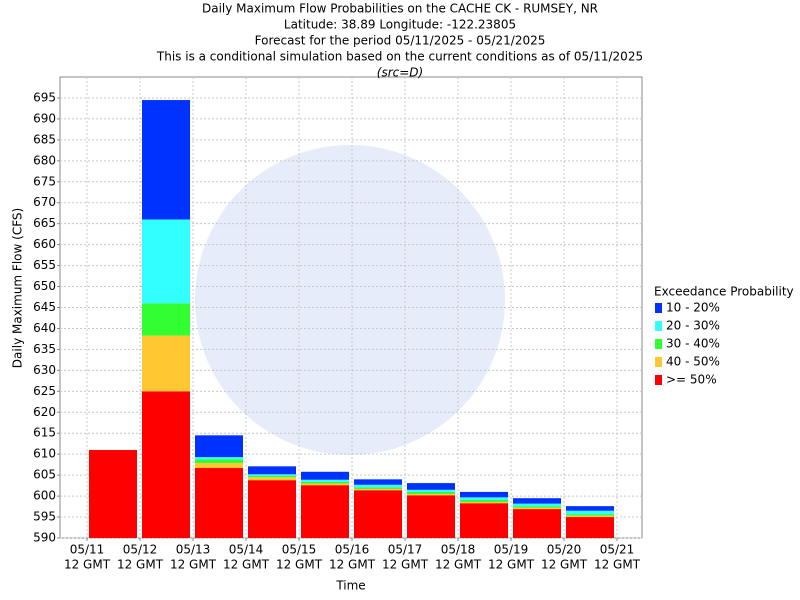 The image size is (800, 600). I want to click on x-tick-label: 05/14, so click(246, 550).